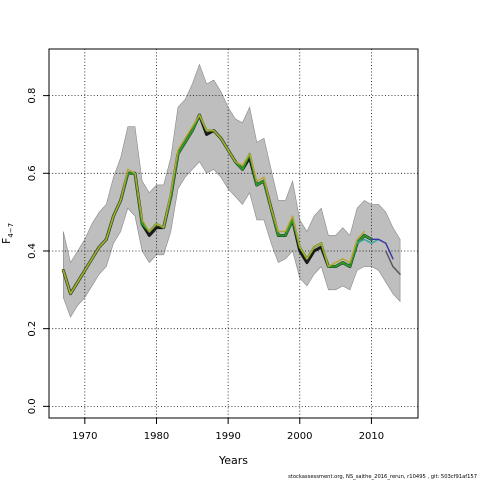 This screenshot has width=480, height=485. What do you see at coordinates (233, 460) in the screenshot?
I see `x-axis-title: Years` at bounding box center [233, 460].